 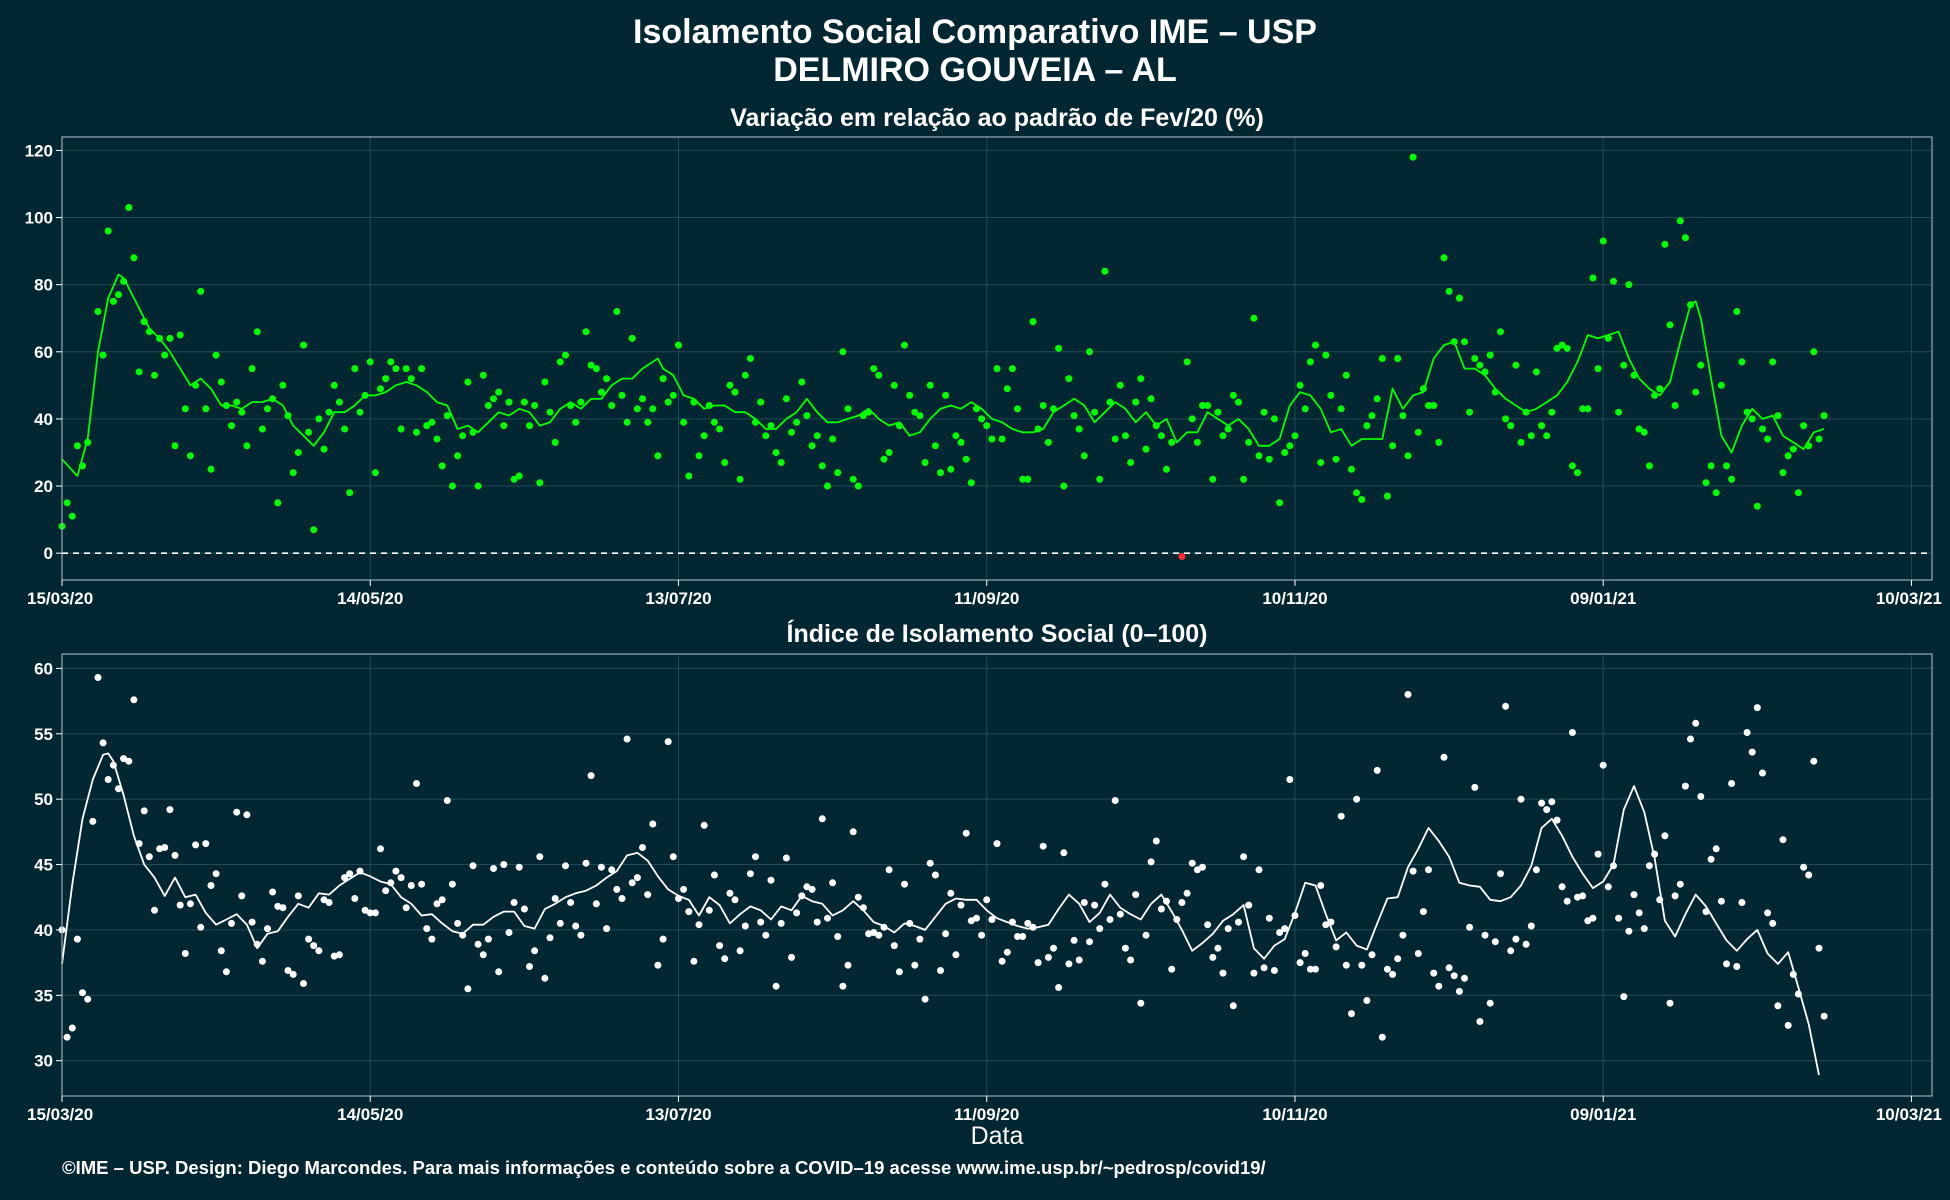 I want to click on x-tick-label: 11/09/20, so click(x=986, y=598).